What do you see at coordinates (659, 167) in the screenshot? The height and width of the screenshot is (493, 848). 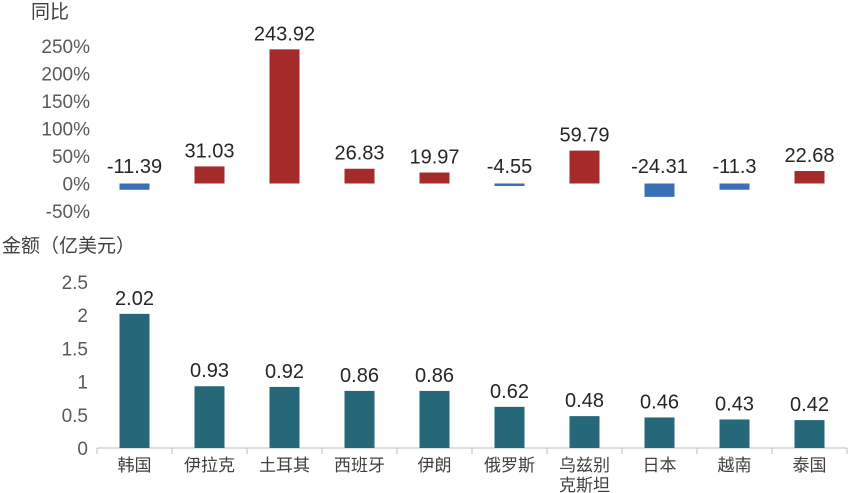 I see `yoy-data-label: -24.31` at bounding box center [659, 167].